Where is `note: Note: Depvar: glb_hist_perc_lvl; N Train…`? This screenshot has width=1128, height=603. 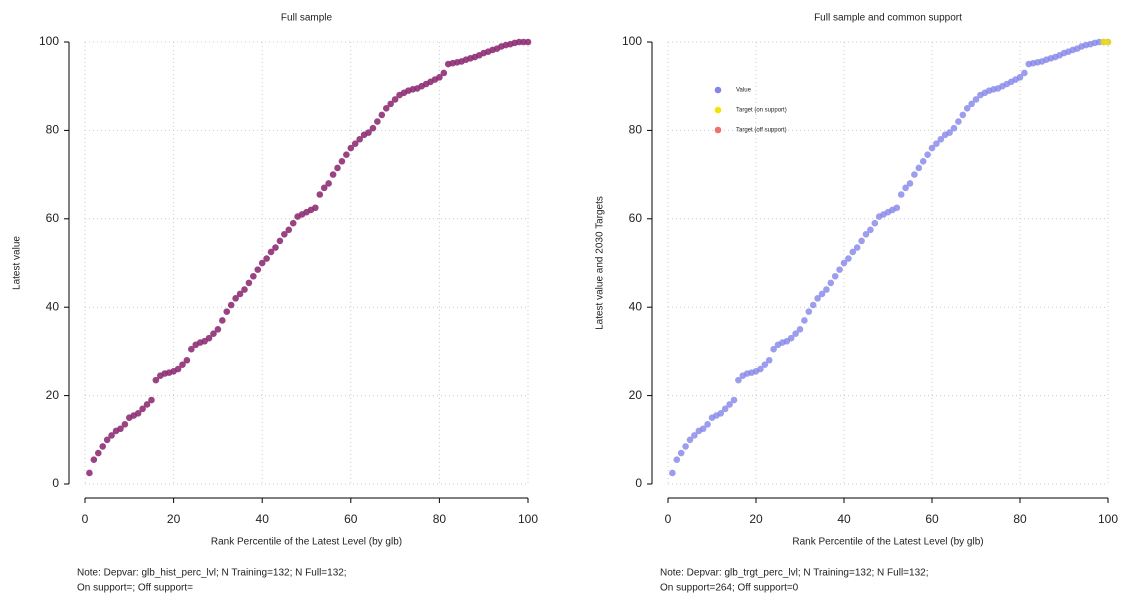
note: Note: Depvar: glb_hist_perc_lvl; N Train… is located at coordinates (212, 573).